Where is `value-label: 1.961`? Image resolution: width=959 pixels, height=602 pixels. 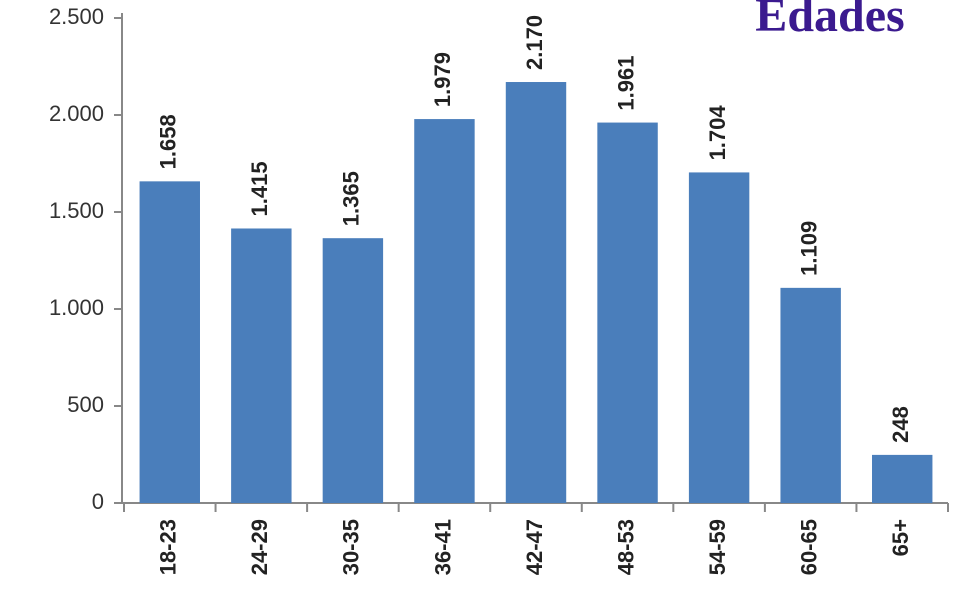
value-label: 1.961 is located at coordinates (625, 83).